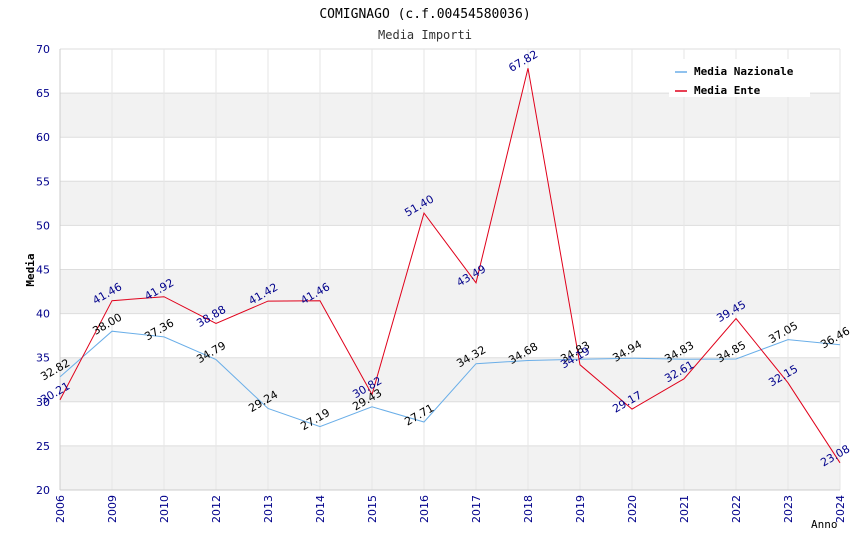 Image resolution: width=850 pixels, height=550 pixels. I want to click on x-tick-label: 2022, so click(736, 509).